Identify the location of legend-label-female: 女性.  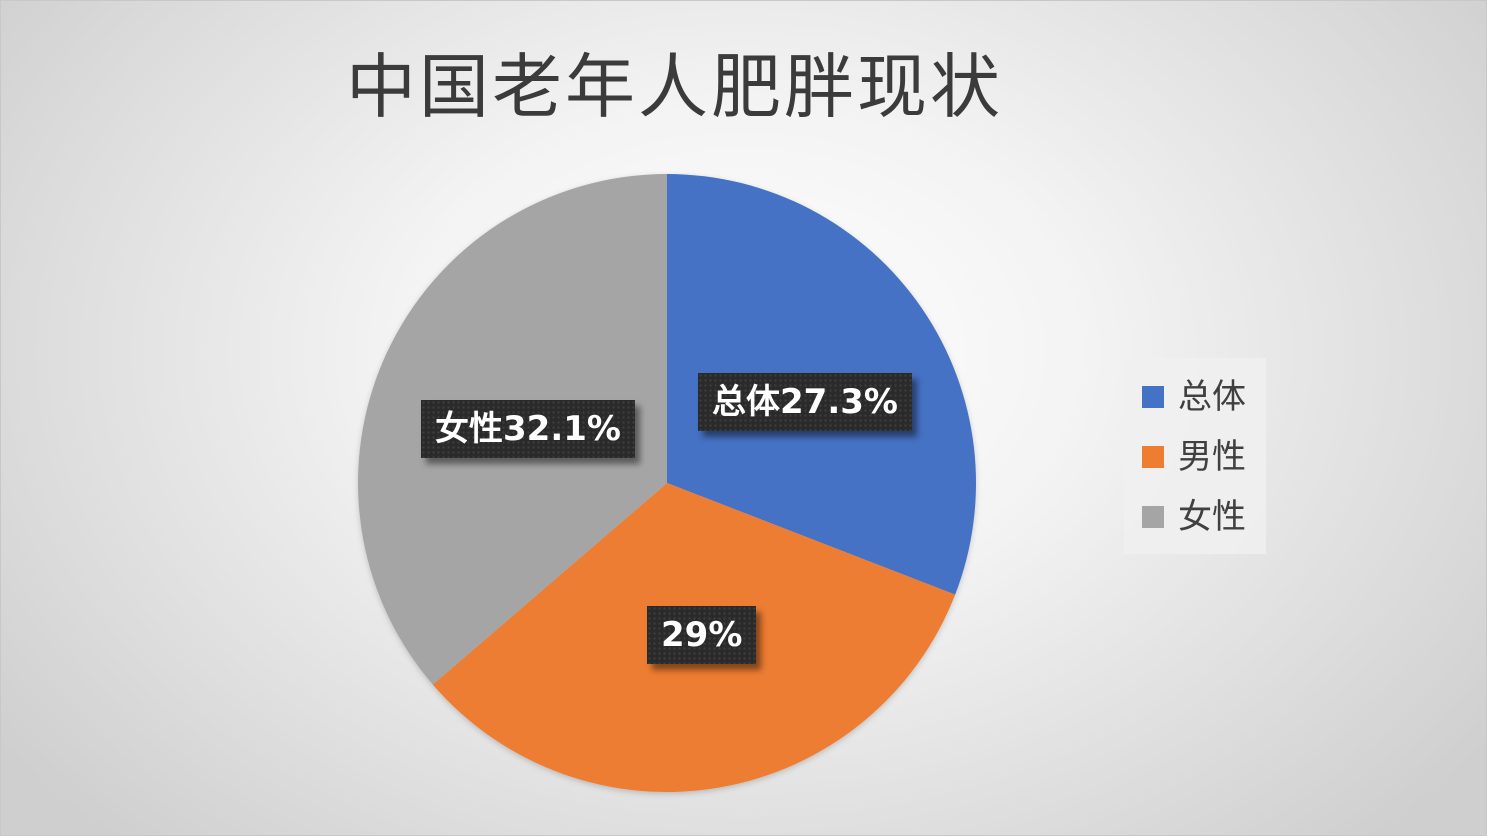
(1212, 517).